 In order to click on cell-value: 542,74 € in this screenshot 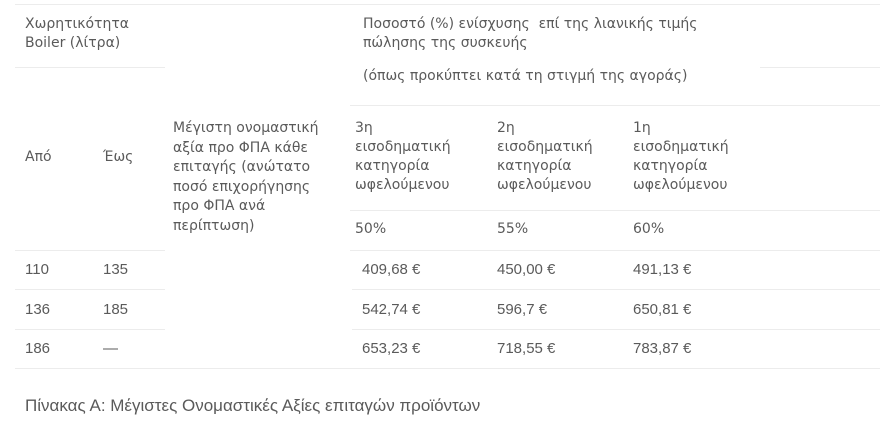, I will do `click(391, 309)`.